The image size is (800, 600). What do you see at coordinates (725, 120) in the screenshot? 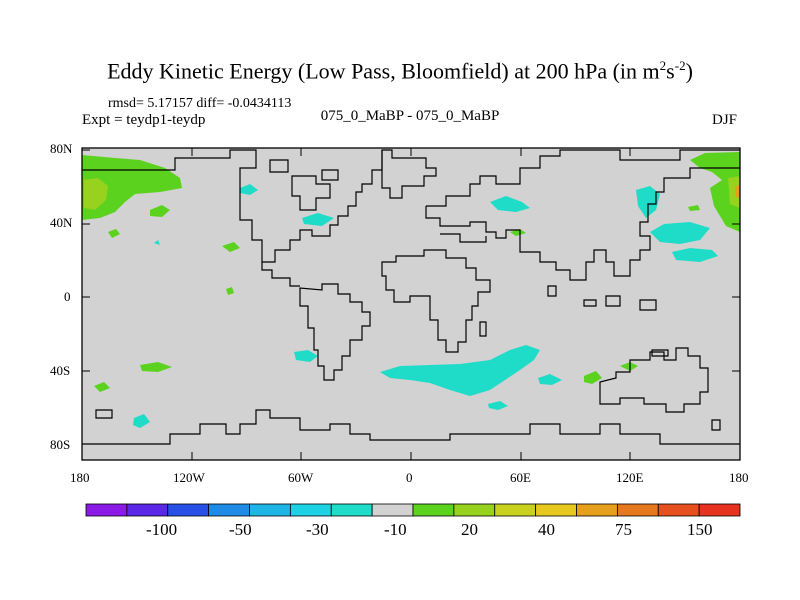
I see `season-label: DJF` at bounding box center [725, 120].